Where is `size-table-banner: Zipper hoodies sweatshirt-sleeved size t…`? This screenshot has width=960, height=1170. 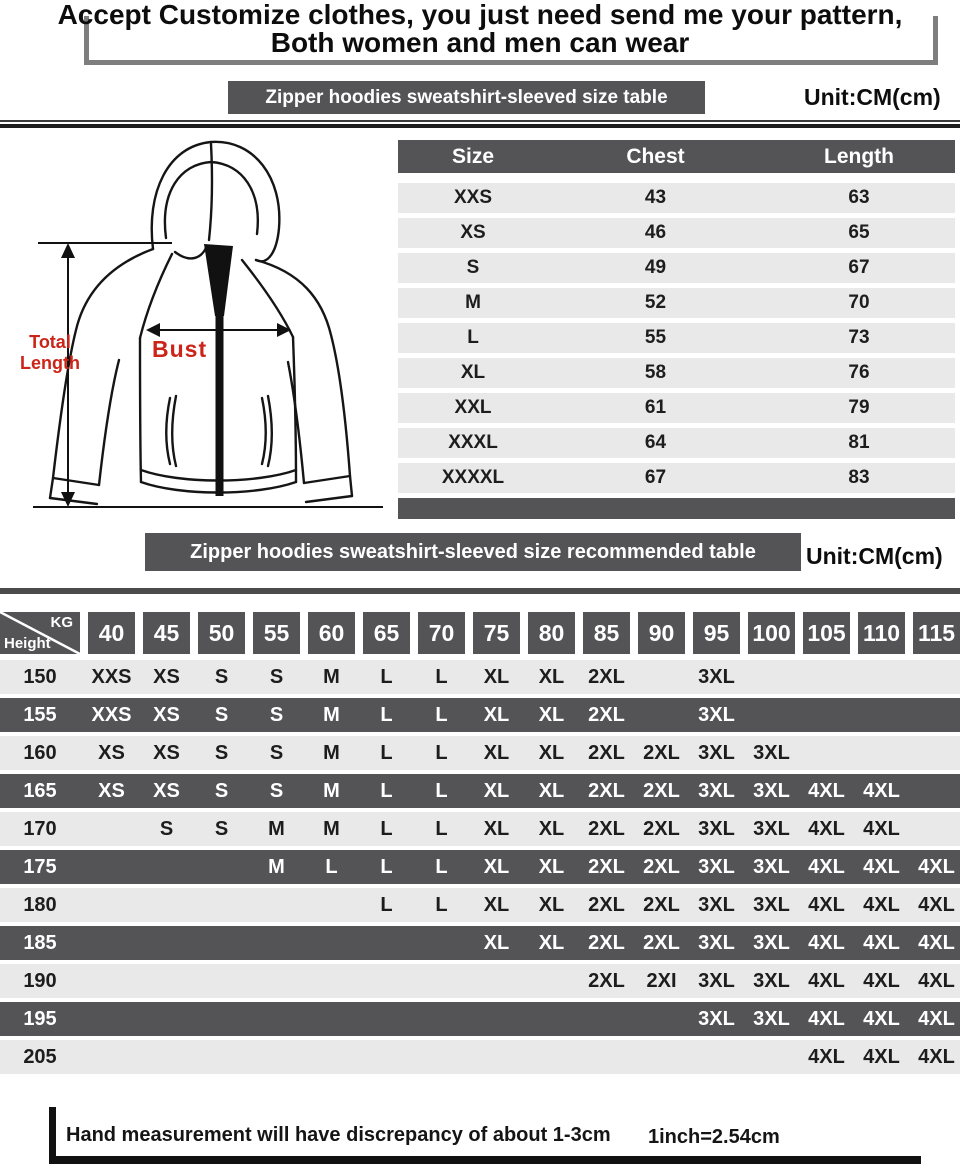
size-table-banner: Zipper hoodies sweatshirt-sleeved size t… is located at coordinates (466, 97).